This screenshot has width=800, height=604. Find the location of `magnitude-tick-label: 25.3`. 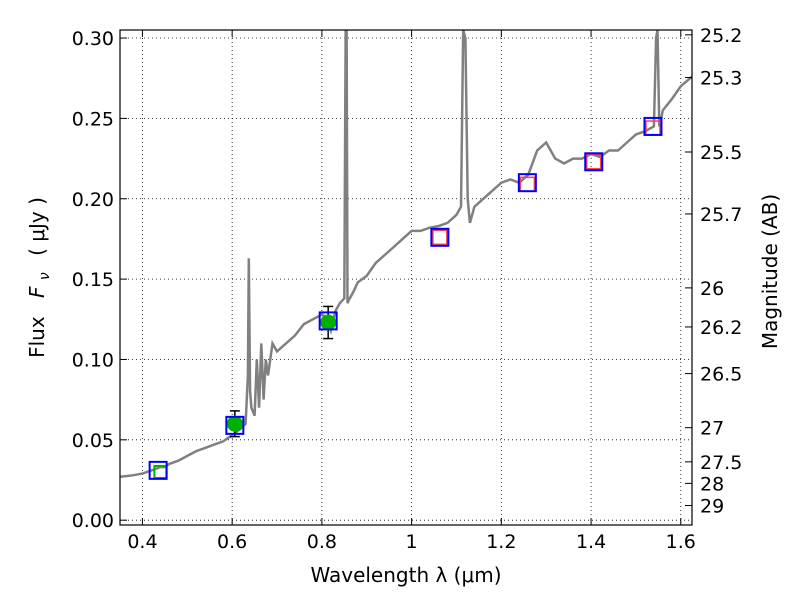

magnitude-tick-label: 25.3 is located at coordinates (721, 79).